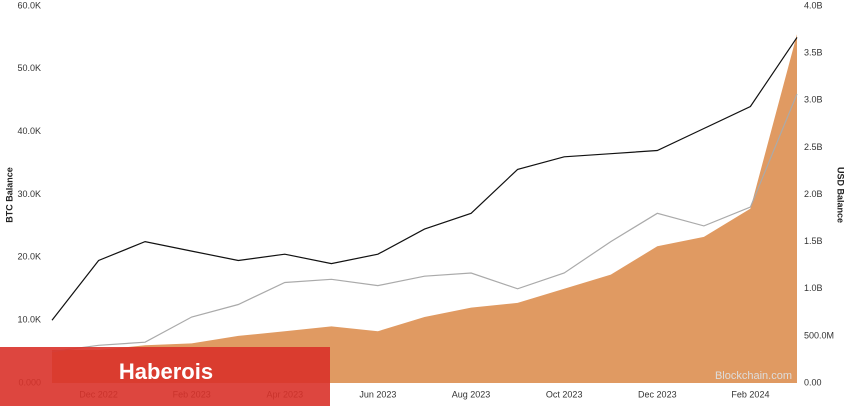 This screenshot has width=850, height=406. I want to click on y2-tick-label: 500.0M, so click(819, 335).